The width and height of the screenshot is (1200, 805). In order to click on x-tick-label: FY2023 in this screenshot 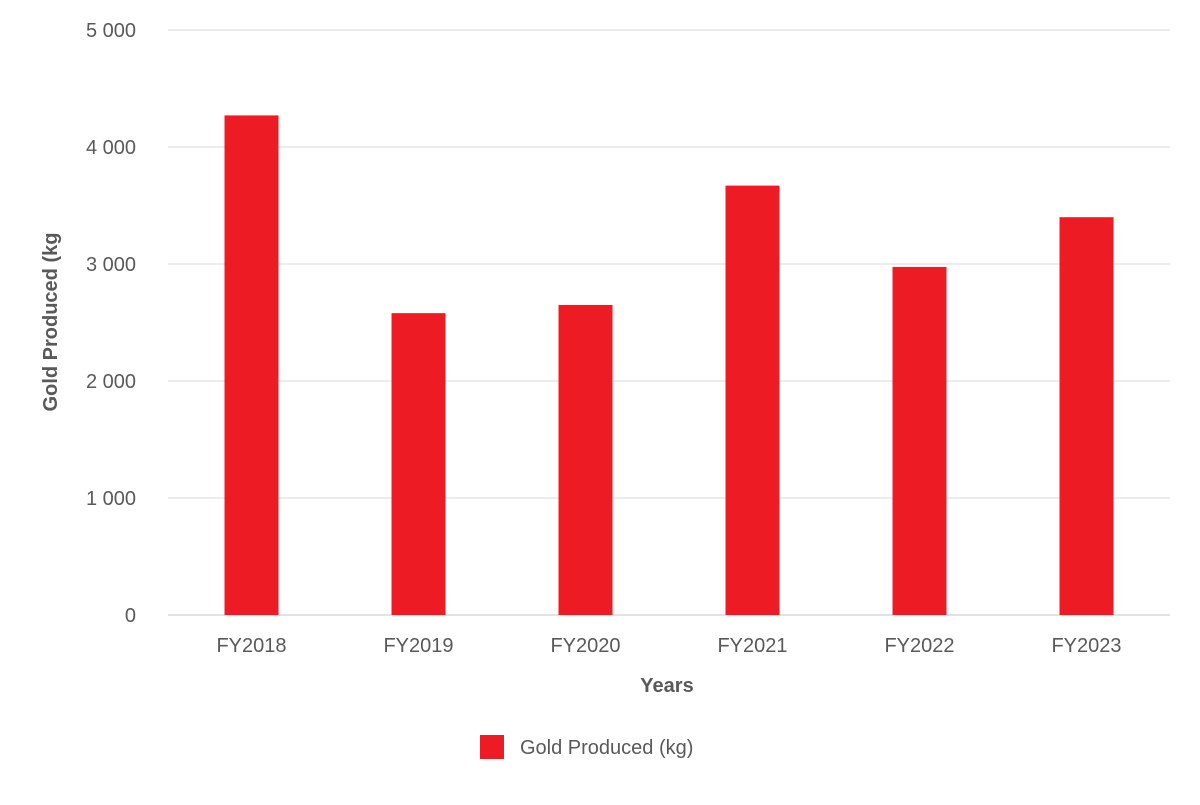, I will do `click(1086, 646)`.